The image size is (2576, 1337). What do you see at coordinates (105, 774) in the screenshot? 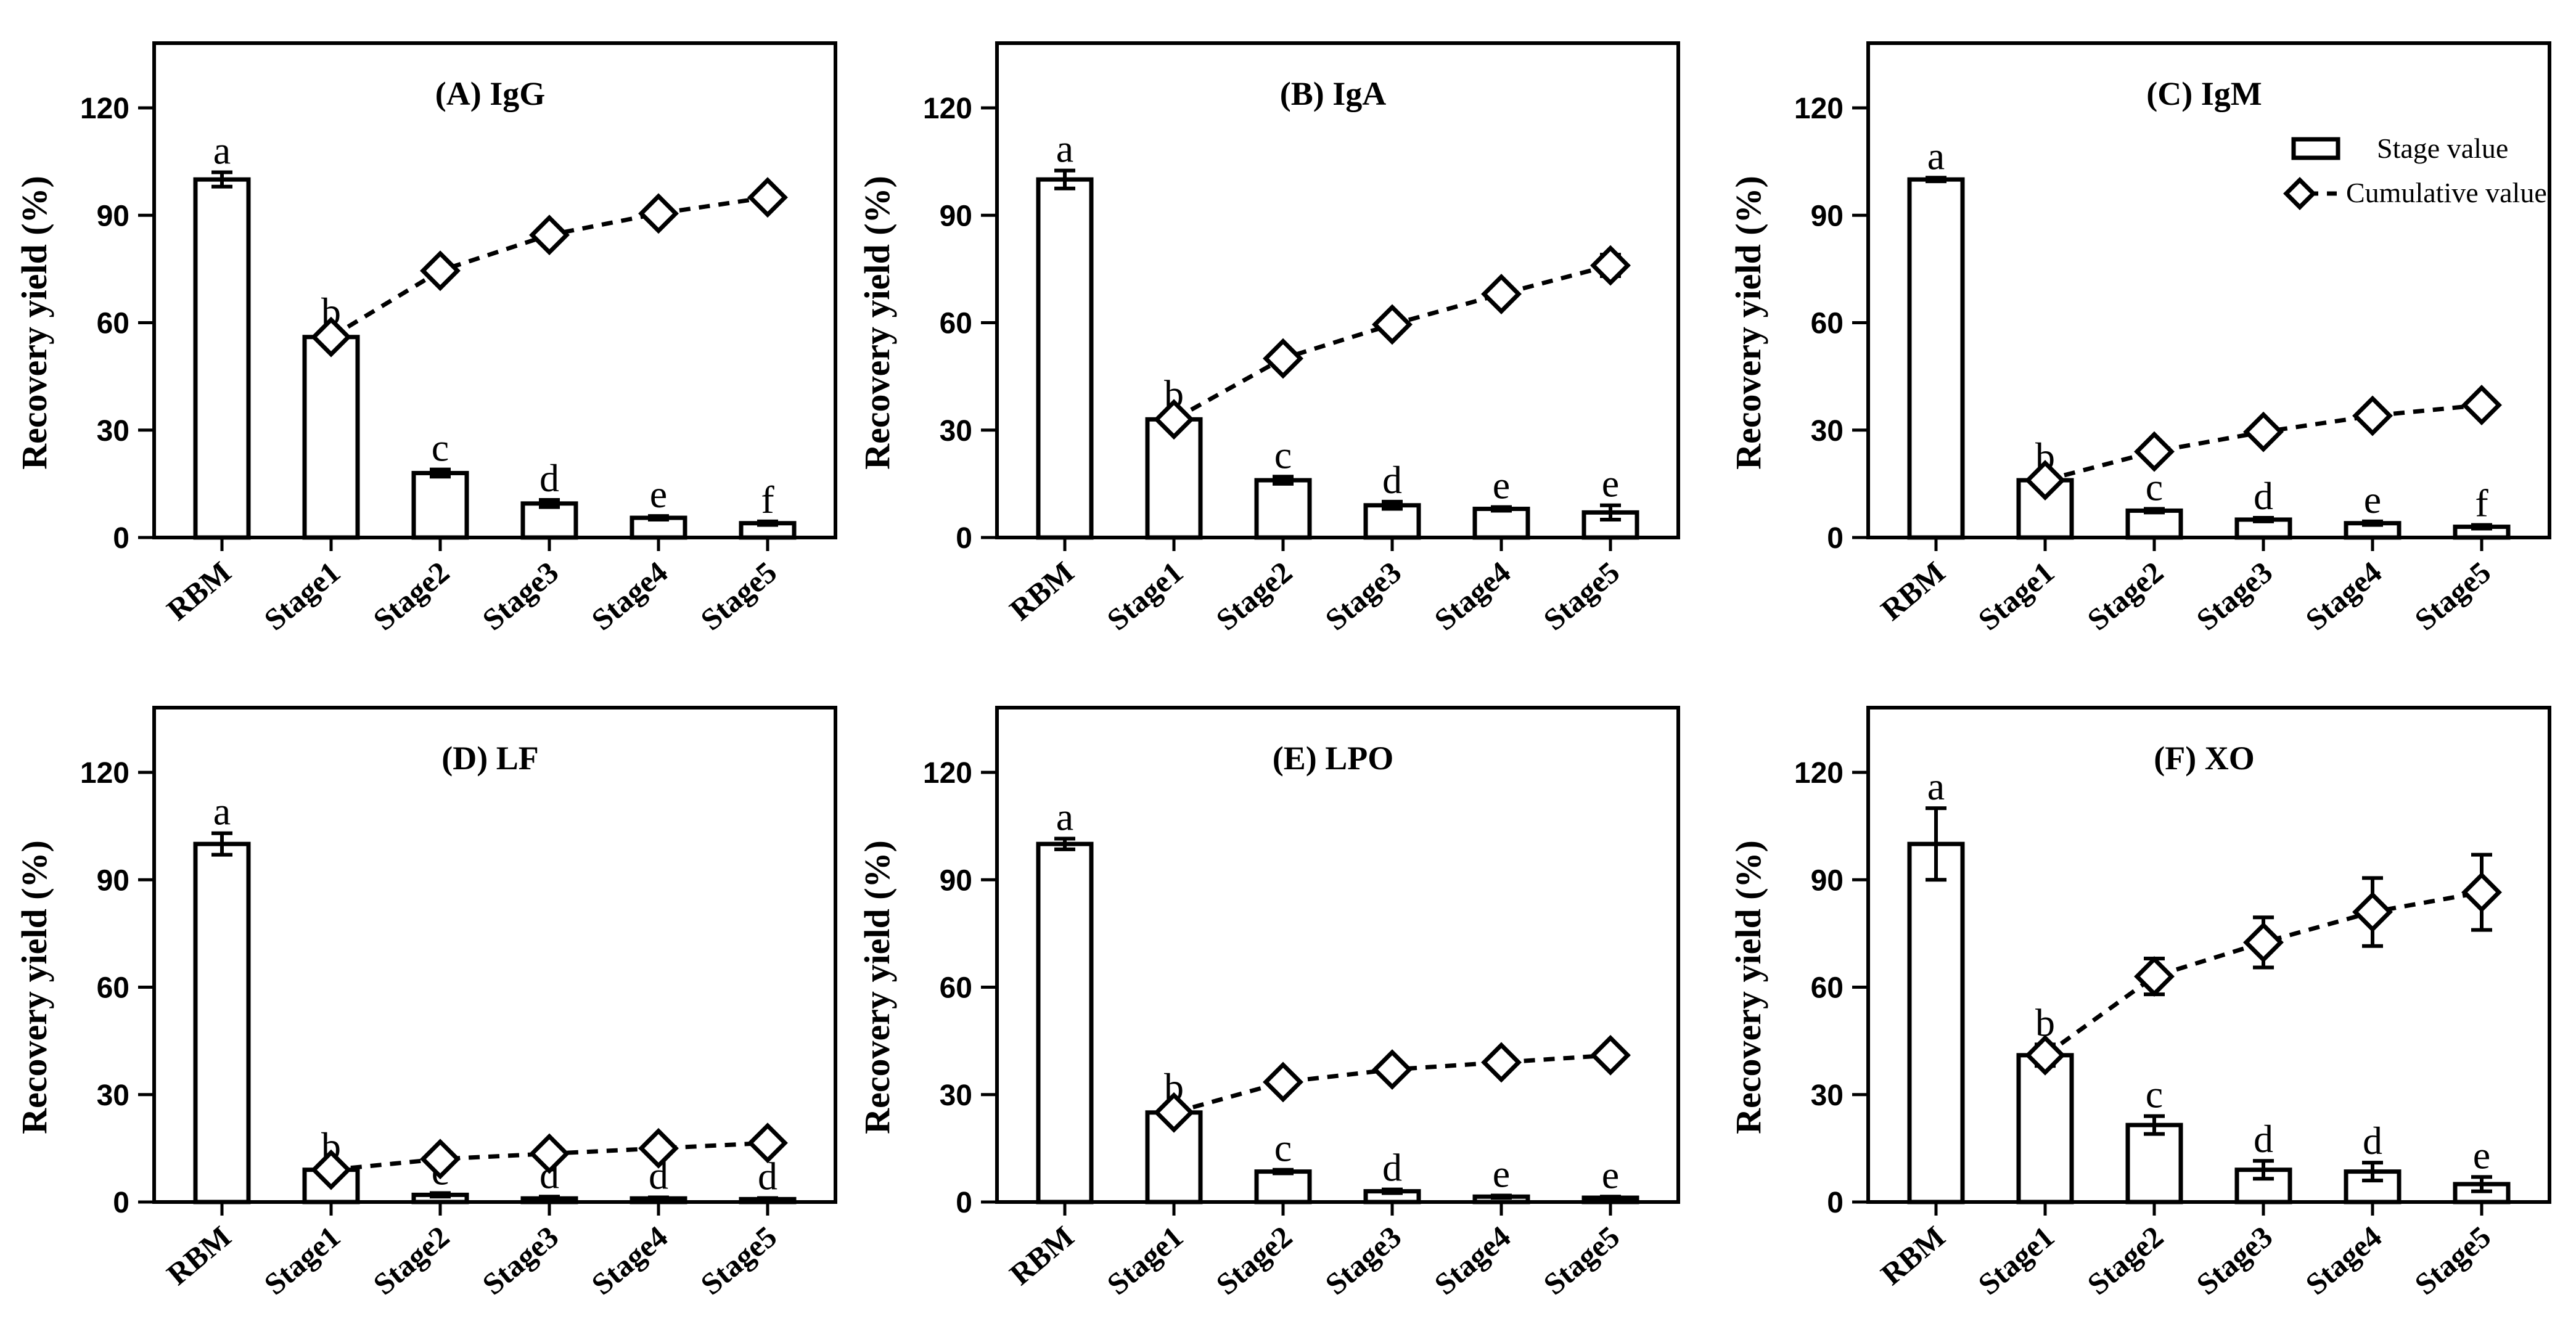
I see `y-tick-label: 120` at bounding box center [105, 774].